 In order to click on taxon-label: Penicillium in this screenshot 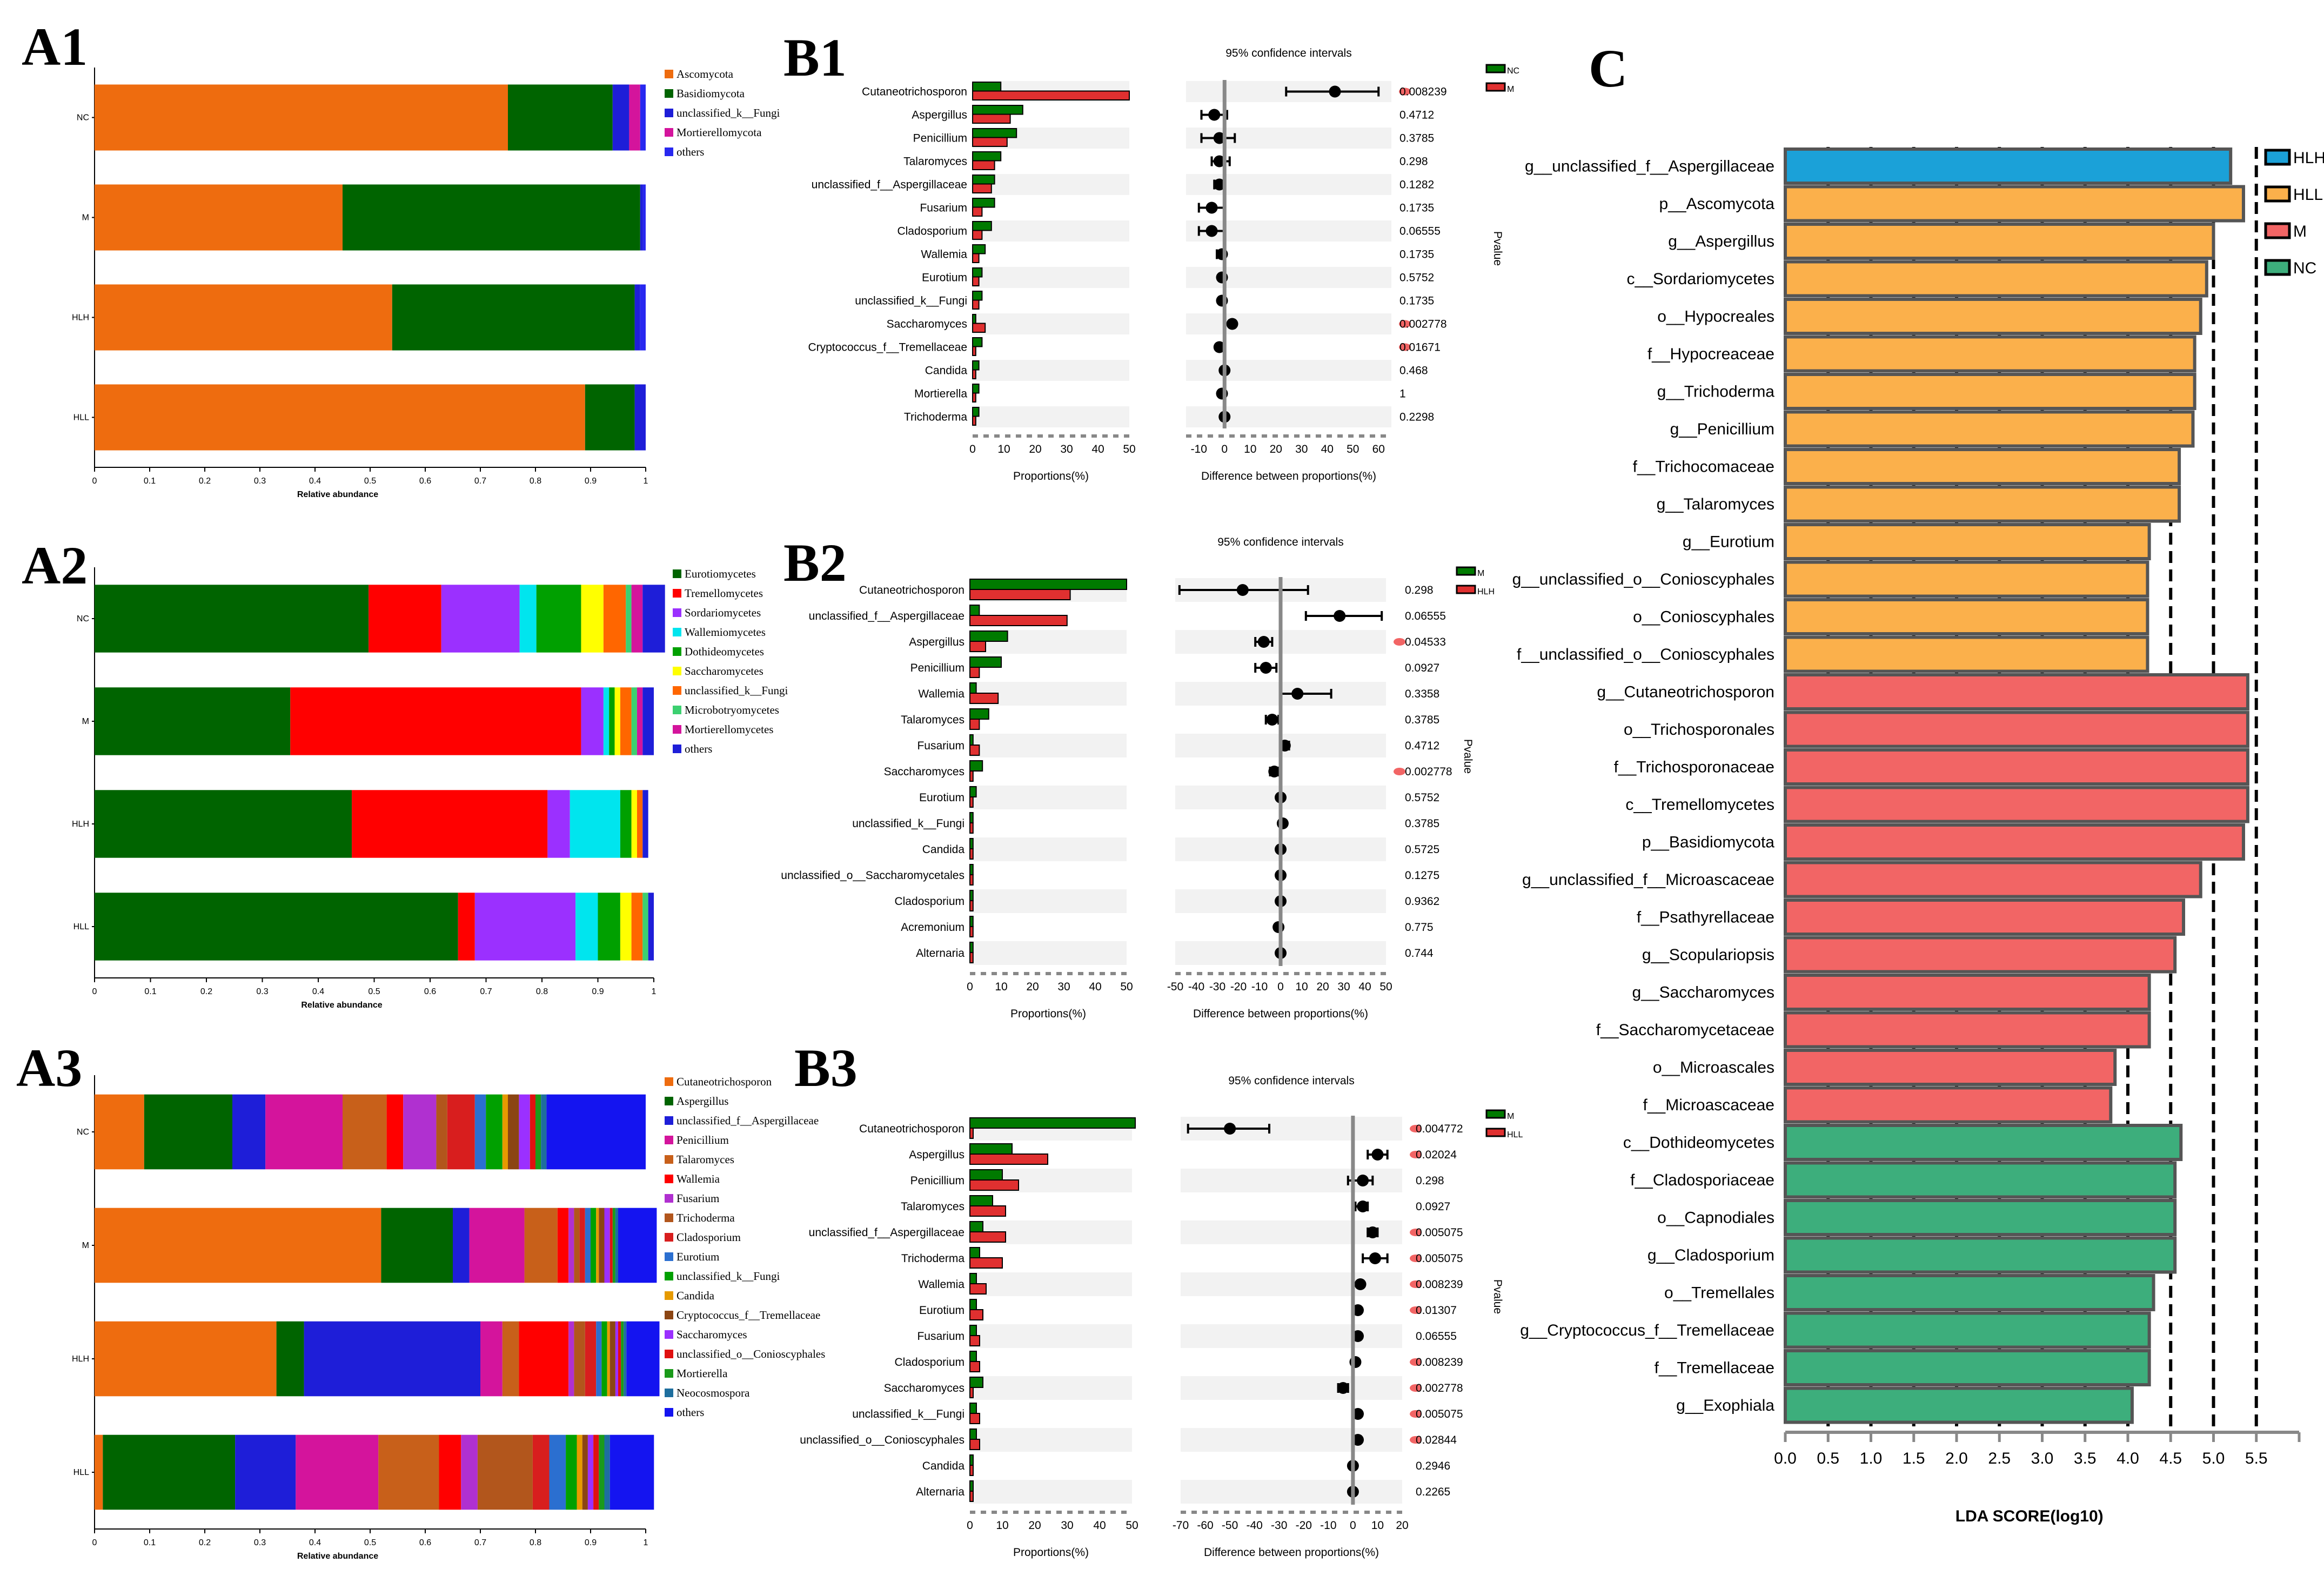, I will do `click(937, 1181)`.